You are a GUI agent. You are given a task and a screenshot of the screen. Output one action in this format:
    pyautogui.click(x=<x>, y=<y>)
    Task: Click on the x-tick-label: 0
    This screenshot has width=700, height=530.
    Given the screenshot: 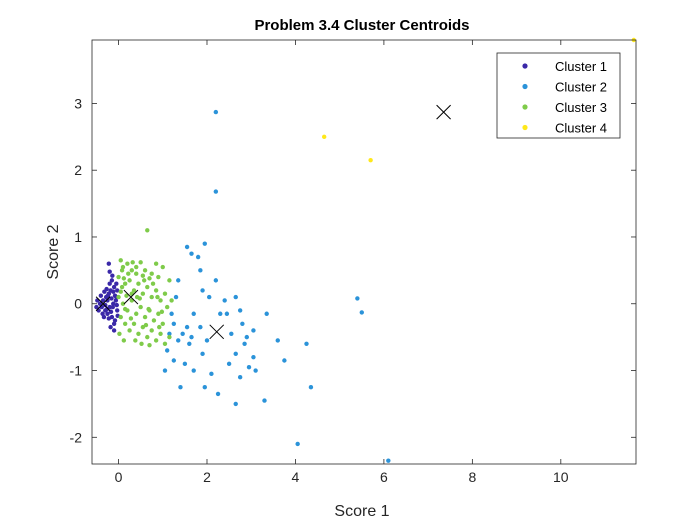 What is the action you would take?
    pyautogui.click(x=119, y=477)
    